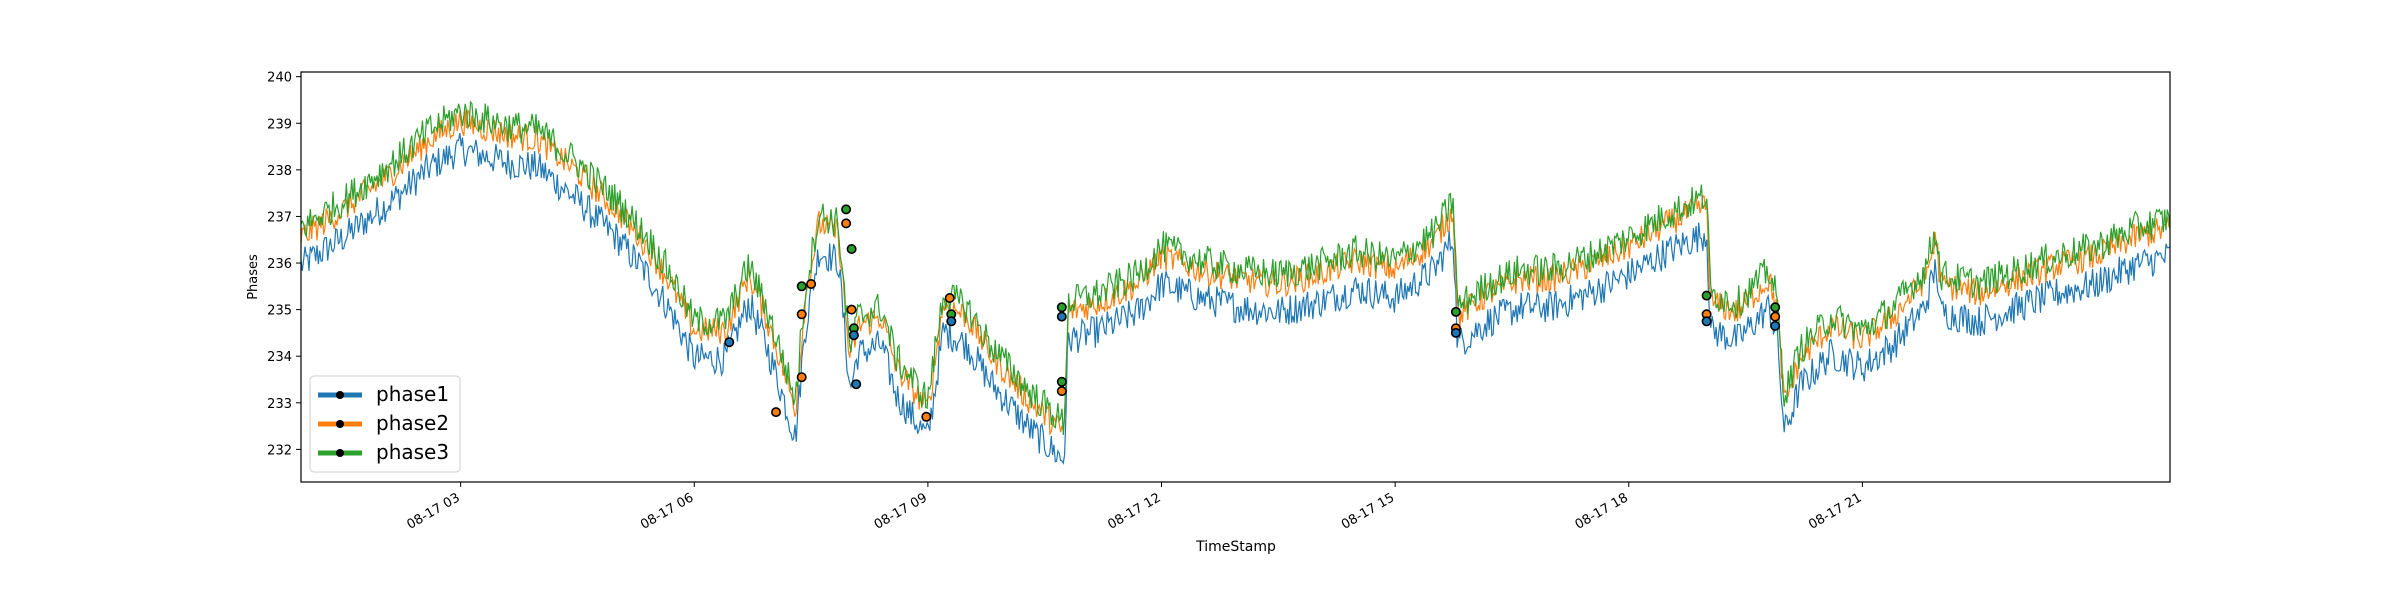 This screenshot has height=600, width=2400. What do you see at coordinates (279, 311) in the screenshot?
I see `y-tick-label: 235` at bounding box center [279, 311].